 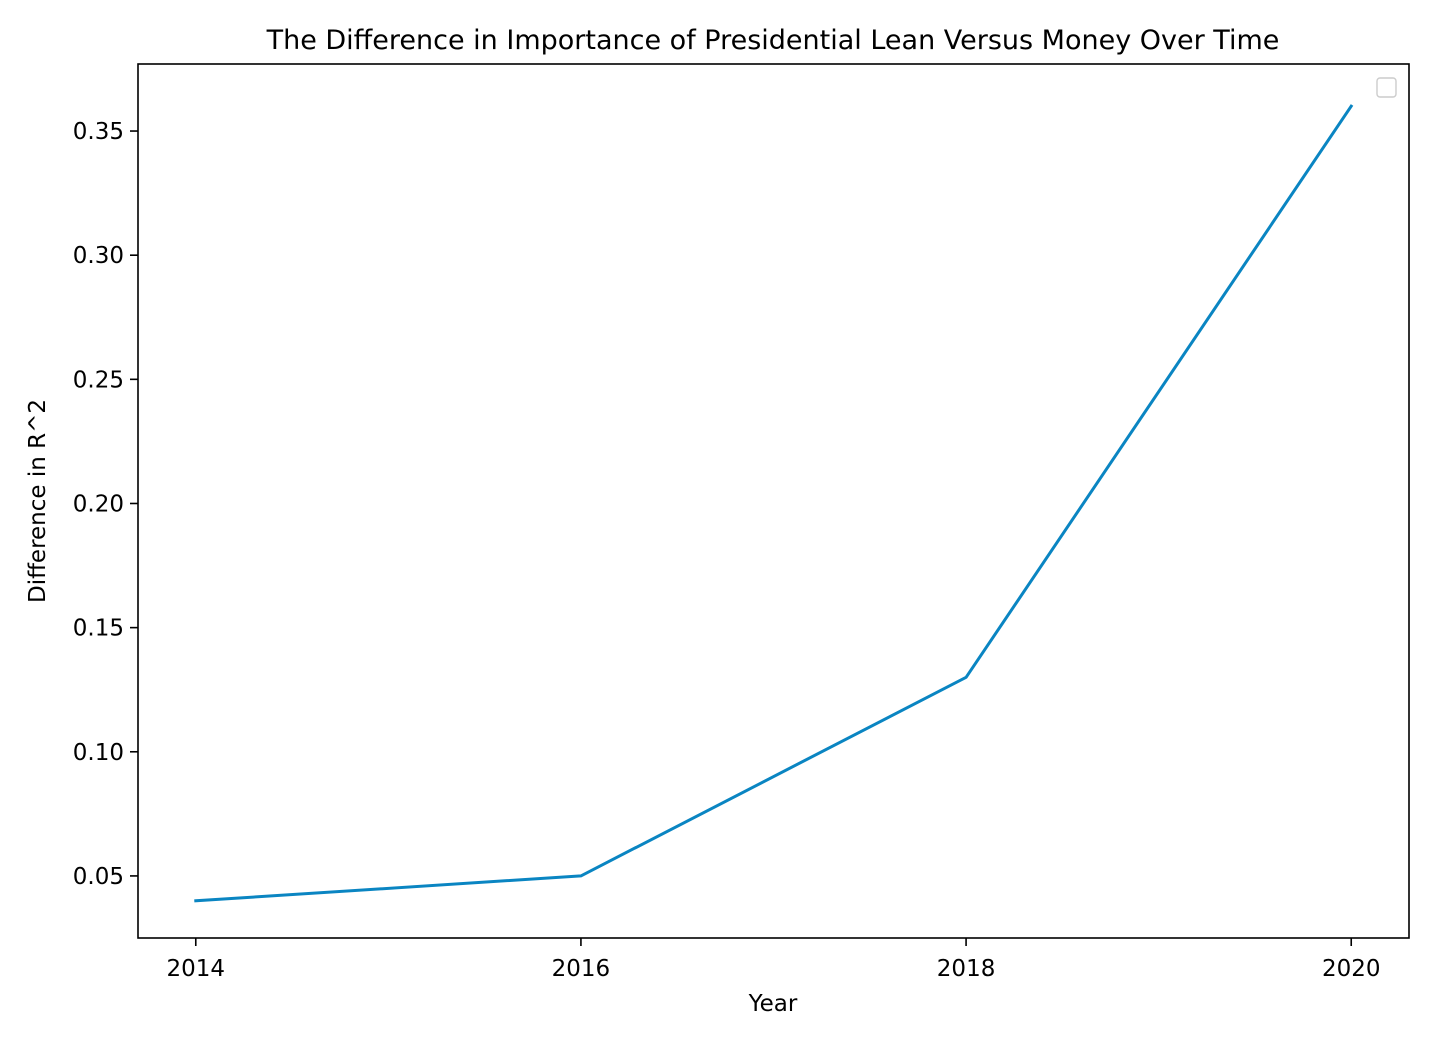 What do you see at coordinates (195, 969) in the screenshot?
I see `x-tick-label: 2014` at bounding box center [195, 969].